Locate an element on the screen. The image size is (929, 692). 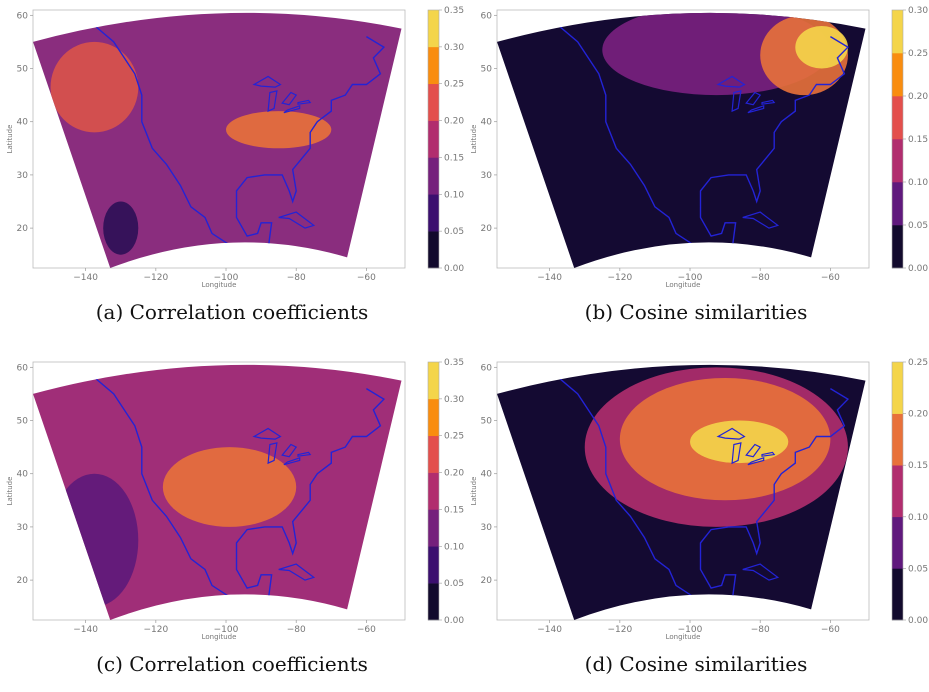
colorbar-tick-label: 0.35 is located at coordinates (454, 11).